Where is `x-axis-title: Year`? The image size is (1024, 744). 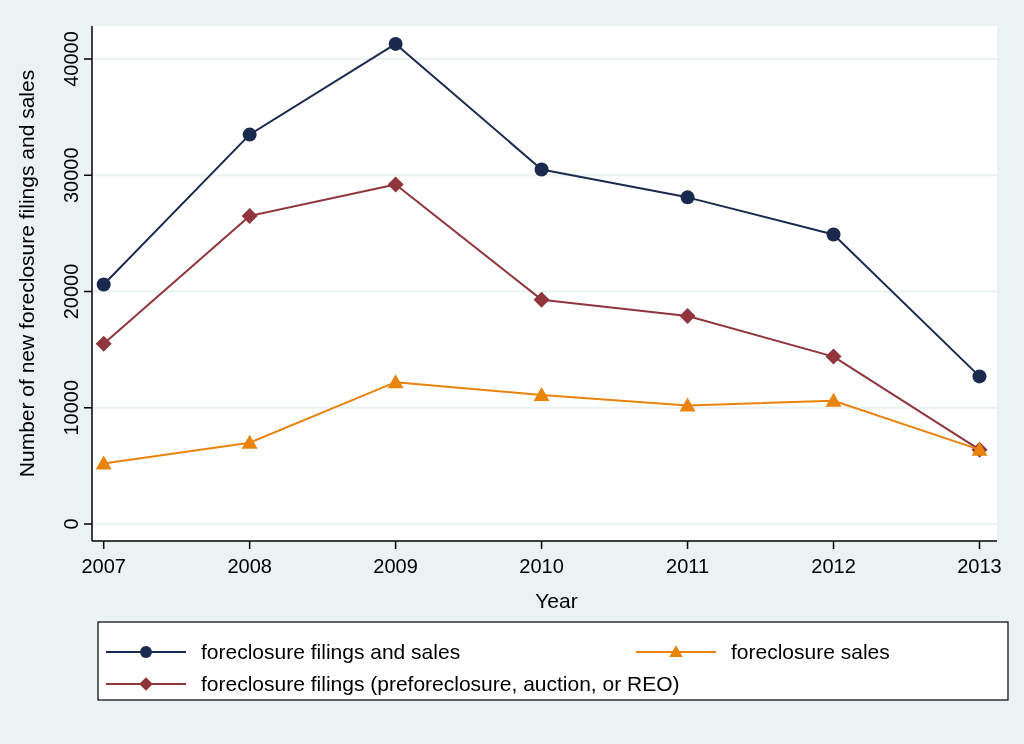 x-axis-title: Year is located at coordinates (556, 600).